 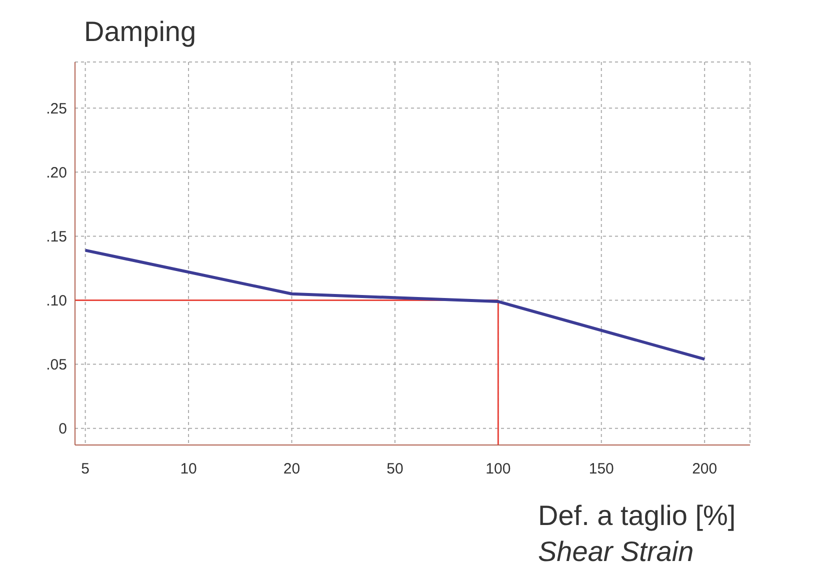 I want to click on y-tick-label: .20, so click(x=56, y=173).